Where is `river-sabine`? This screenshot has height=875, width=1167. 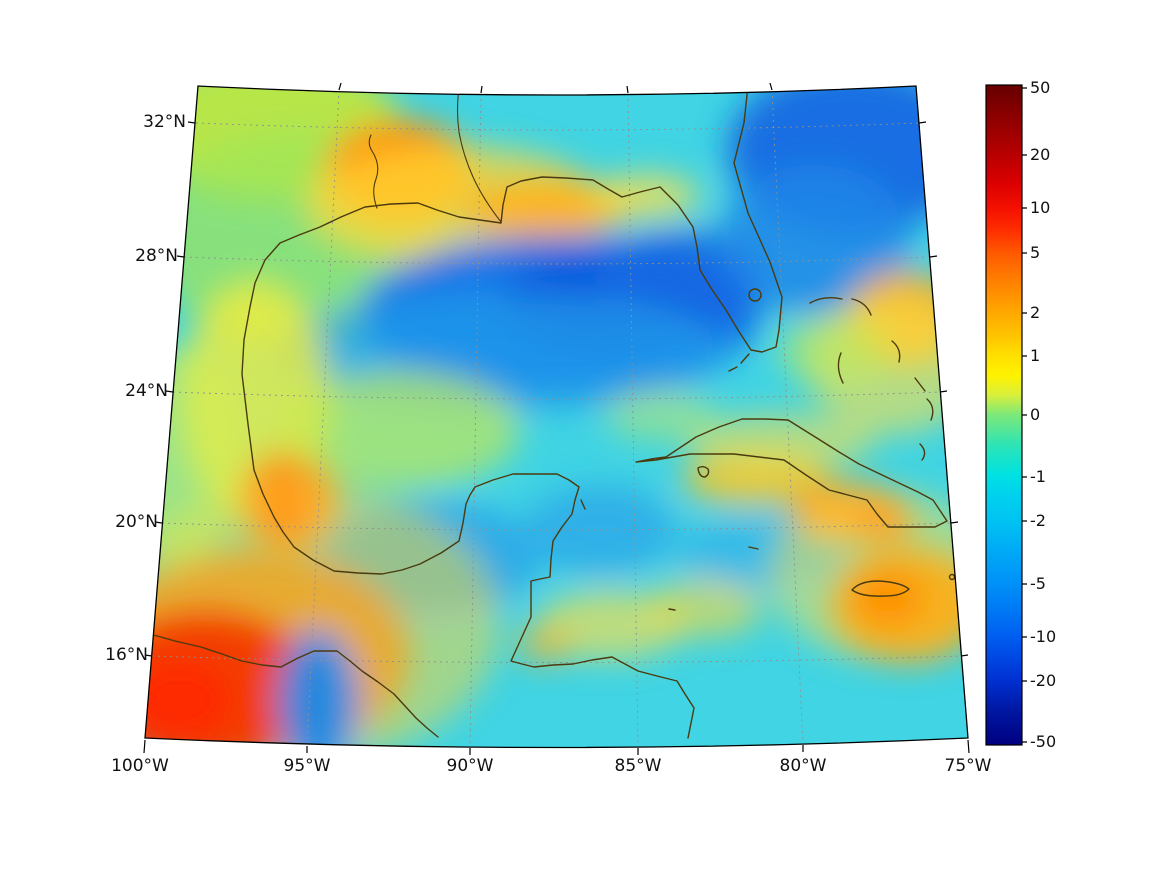
river-sabine is located at coordinates (373, 171).